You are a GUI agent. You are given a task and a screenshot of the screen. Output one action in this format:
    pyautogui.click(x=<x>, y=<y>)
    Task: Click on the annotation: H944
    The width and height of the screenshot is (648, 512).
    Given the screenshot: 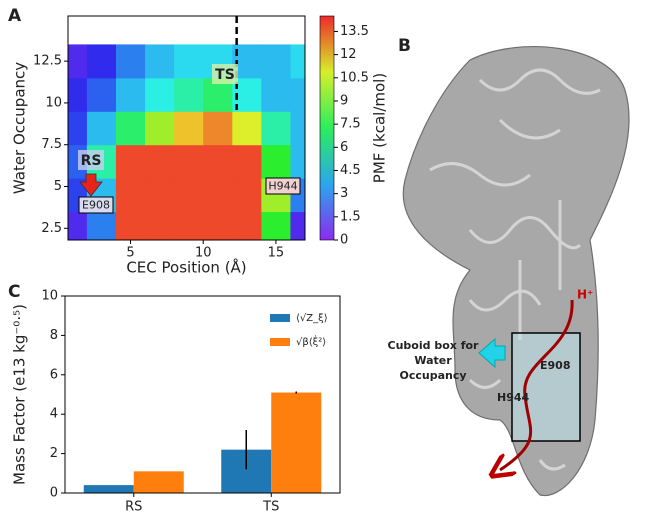 What is the action you would take?
    pyautogui.click(x=282, y=186)
    